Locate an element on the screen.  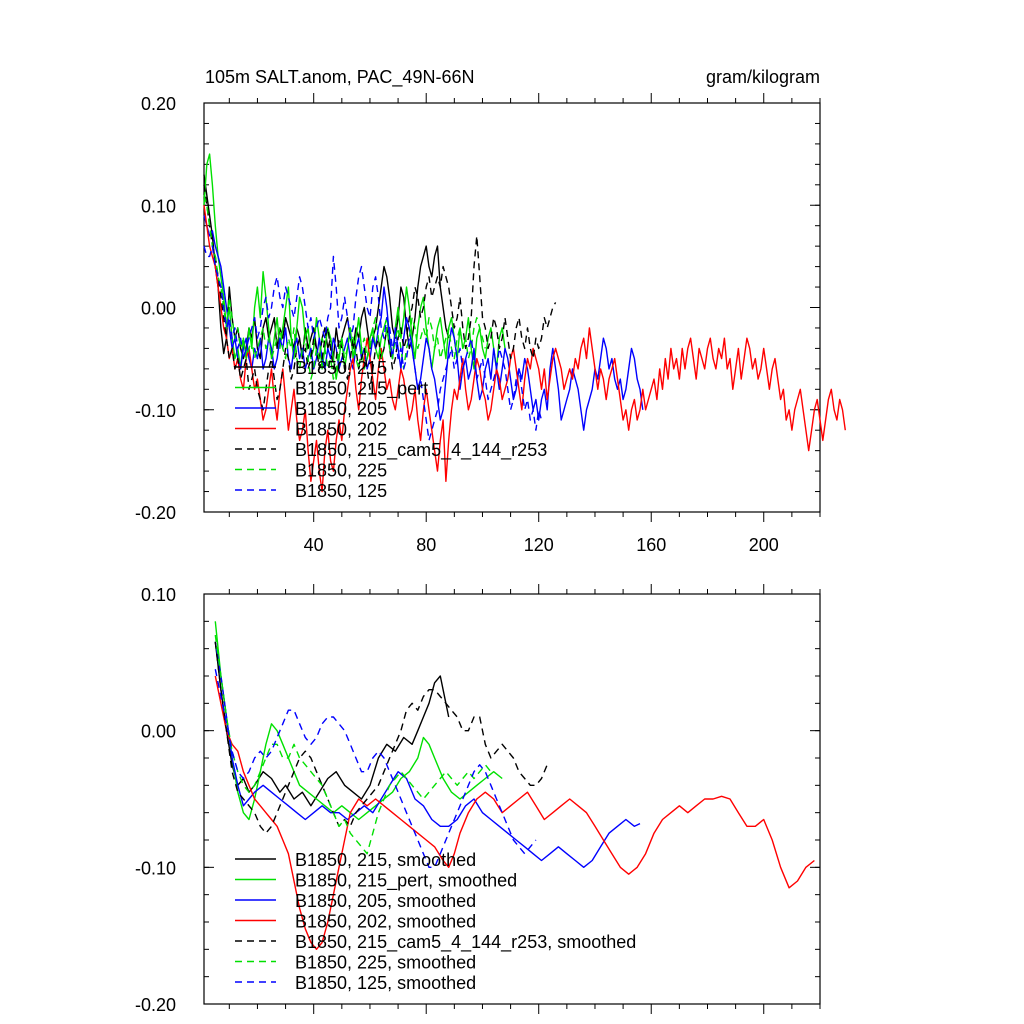
bottom-legend-label-3: B1850, 202, smoothed is located at coordinates (385, 922).